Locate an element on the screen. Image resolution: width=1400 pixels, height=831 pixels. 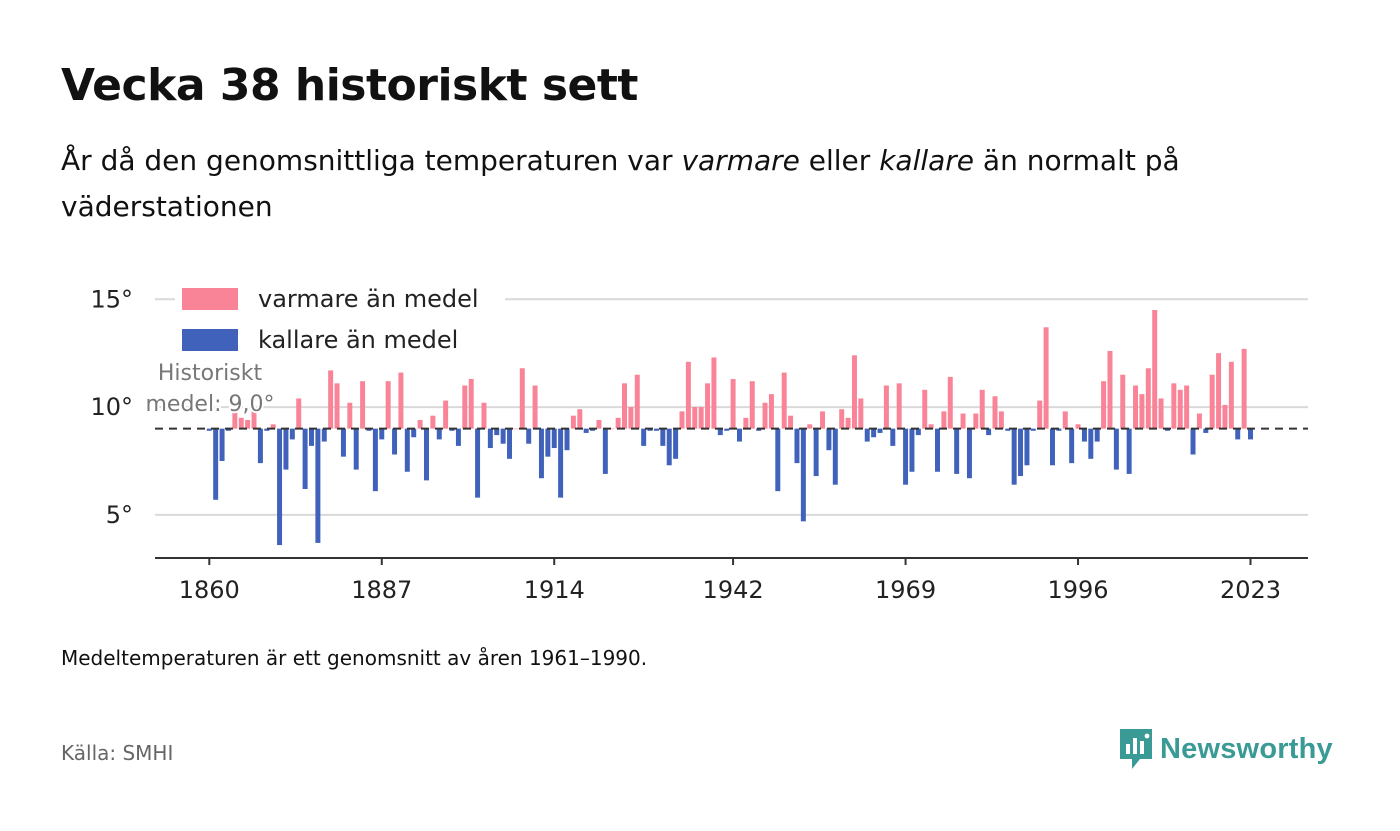
bar-1951 is located at coordinates (791, 422).